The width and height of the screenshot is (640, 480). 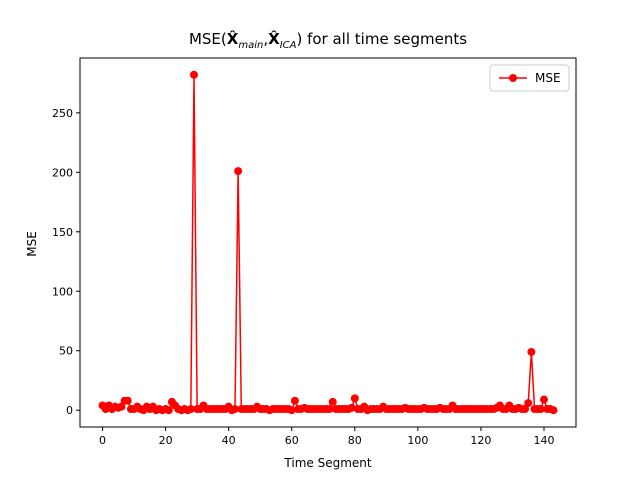 I want to click on y-tick-label: 0, so click(x=69, y=410).